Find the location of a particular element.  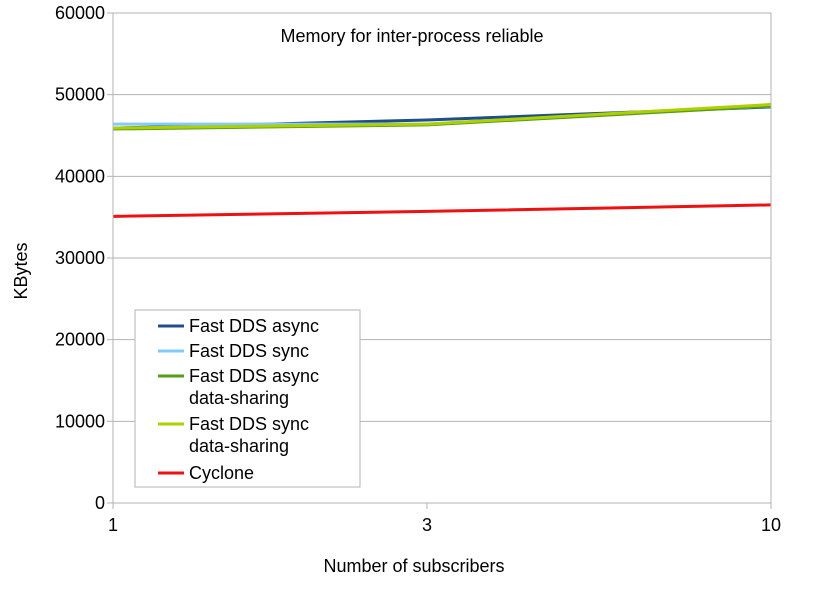

series-line-cyclone is located at coordinates (442, 210).